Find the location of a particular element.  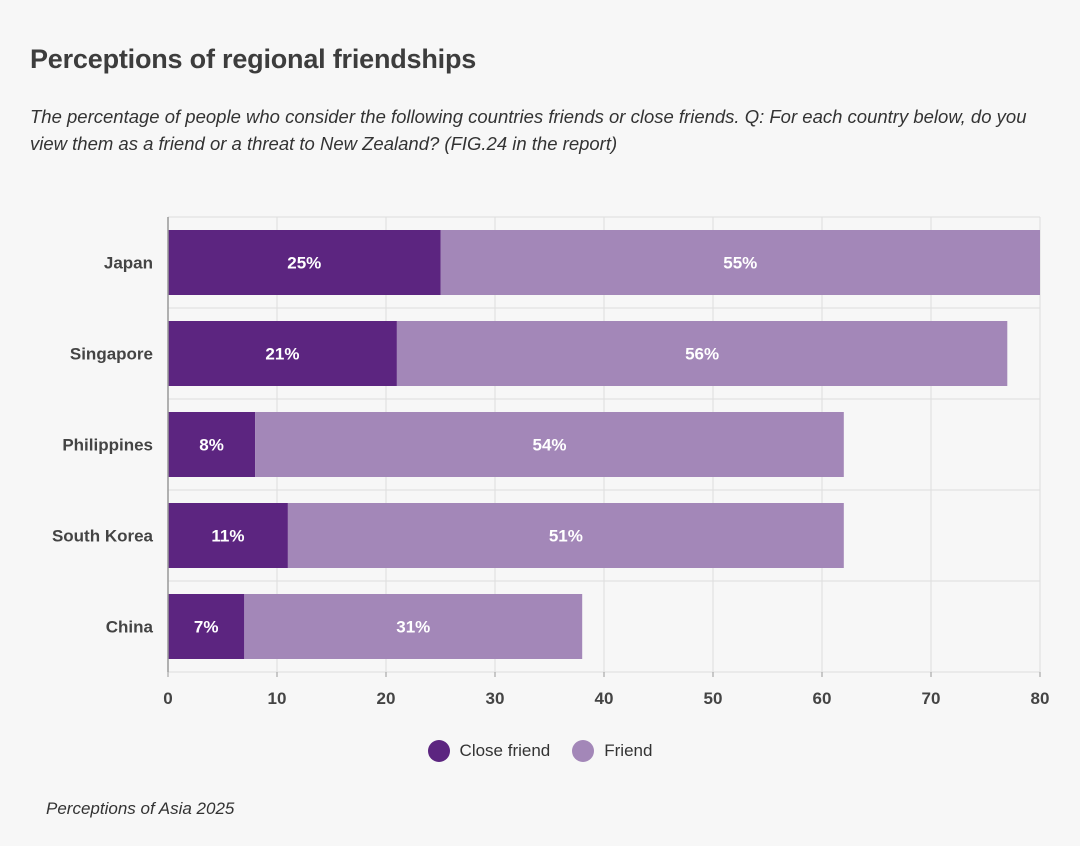

category-label: Philippines is located at coordinates (107, 445).